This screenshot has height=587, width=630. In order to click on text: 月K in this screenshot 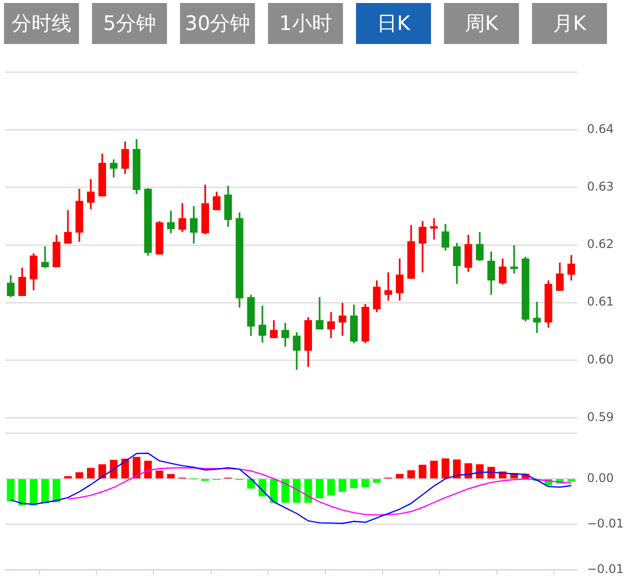, I will do `click(569, 23)`.